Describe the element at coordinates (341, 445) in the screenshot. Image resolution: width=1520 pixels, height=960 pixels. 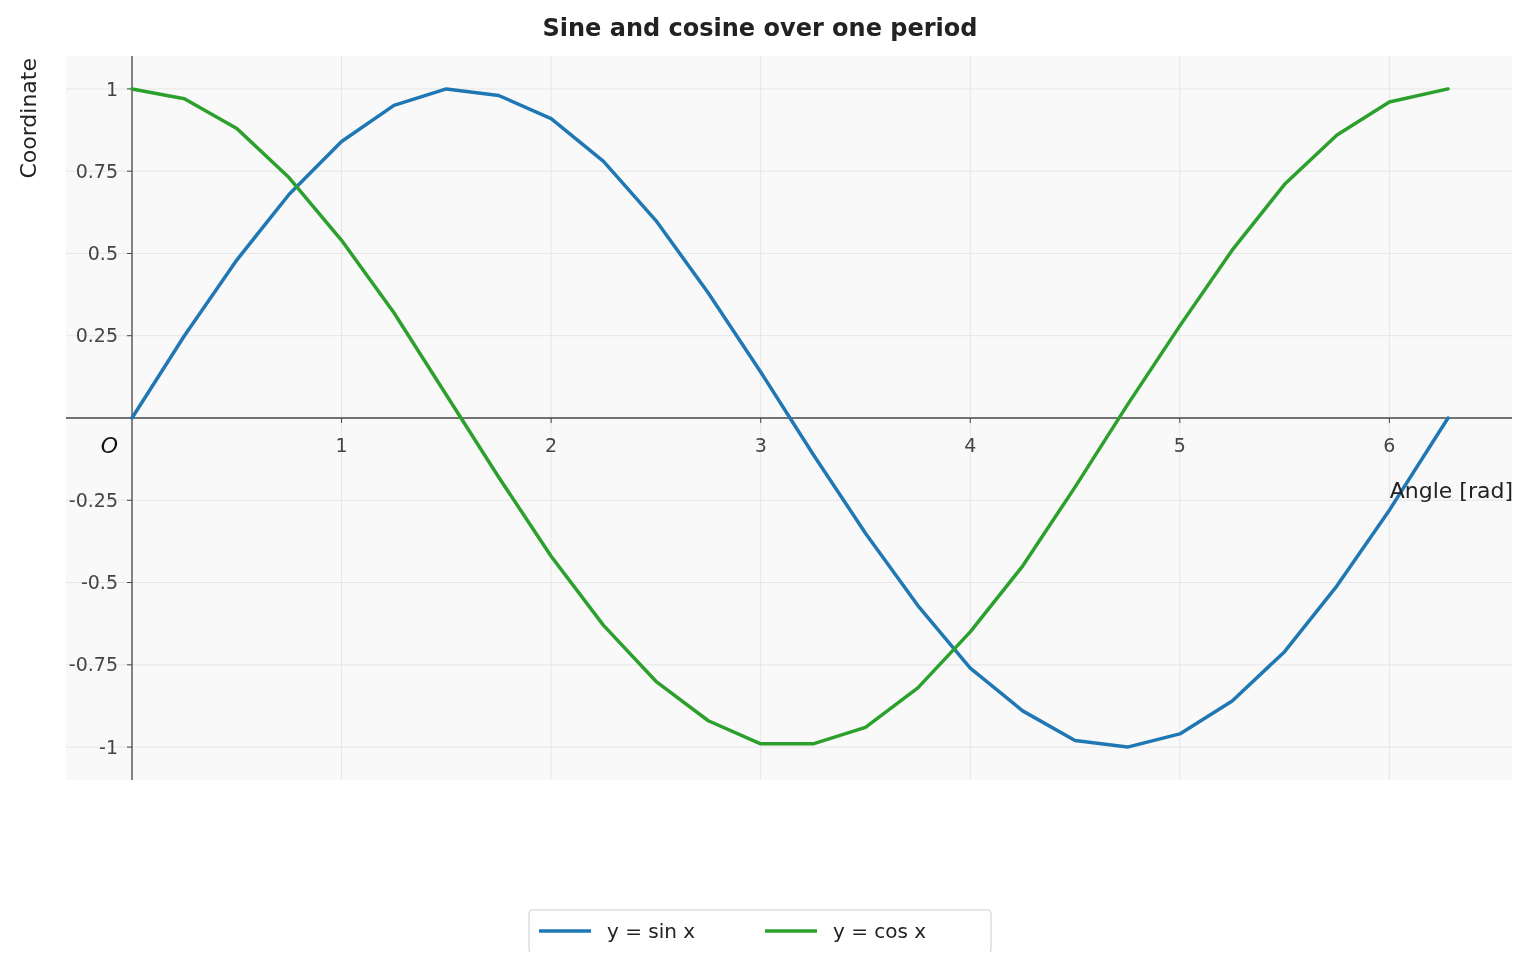
I see `x-tick-label: 1` at that location.